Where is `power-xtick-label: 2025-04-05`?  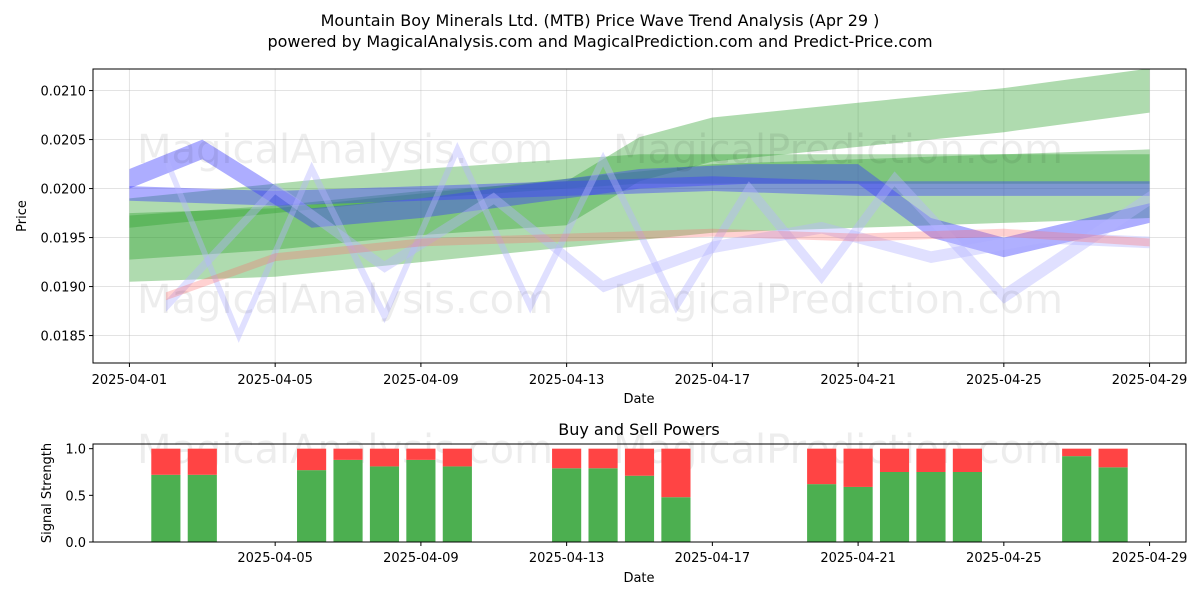 power-xtick-label: 2025-04-05 is located at coordinates (275, 558).